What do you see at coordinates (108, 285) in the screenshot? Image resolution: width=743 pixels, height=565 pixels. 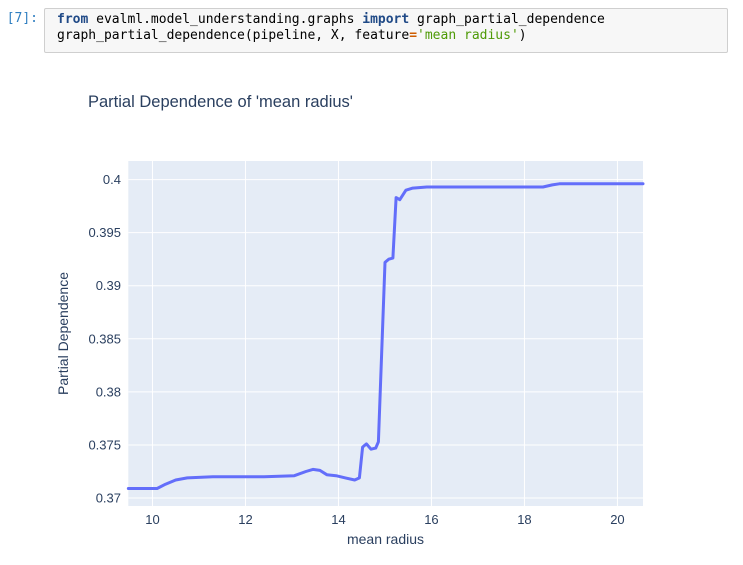 I see `y-tick-label: 0.39` at bounding box center [108, 285].